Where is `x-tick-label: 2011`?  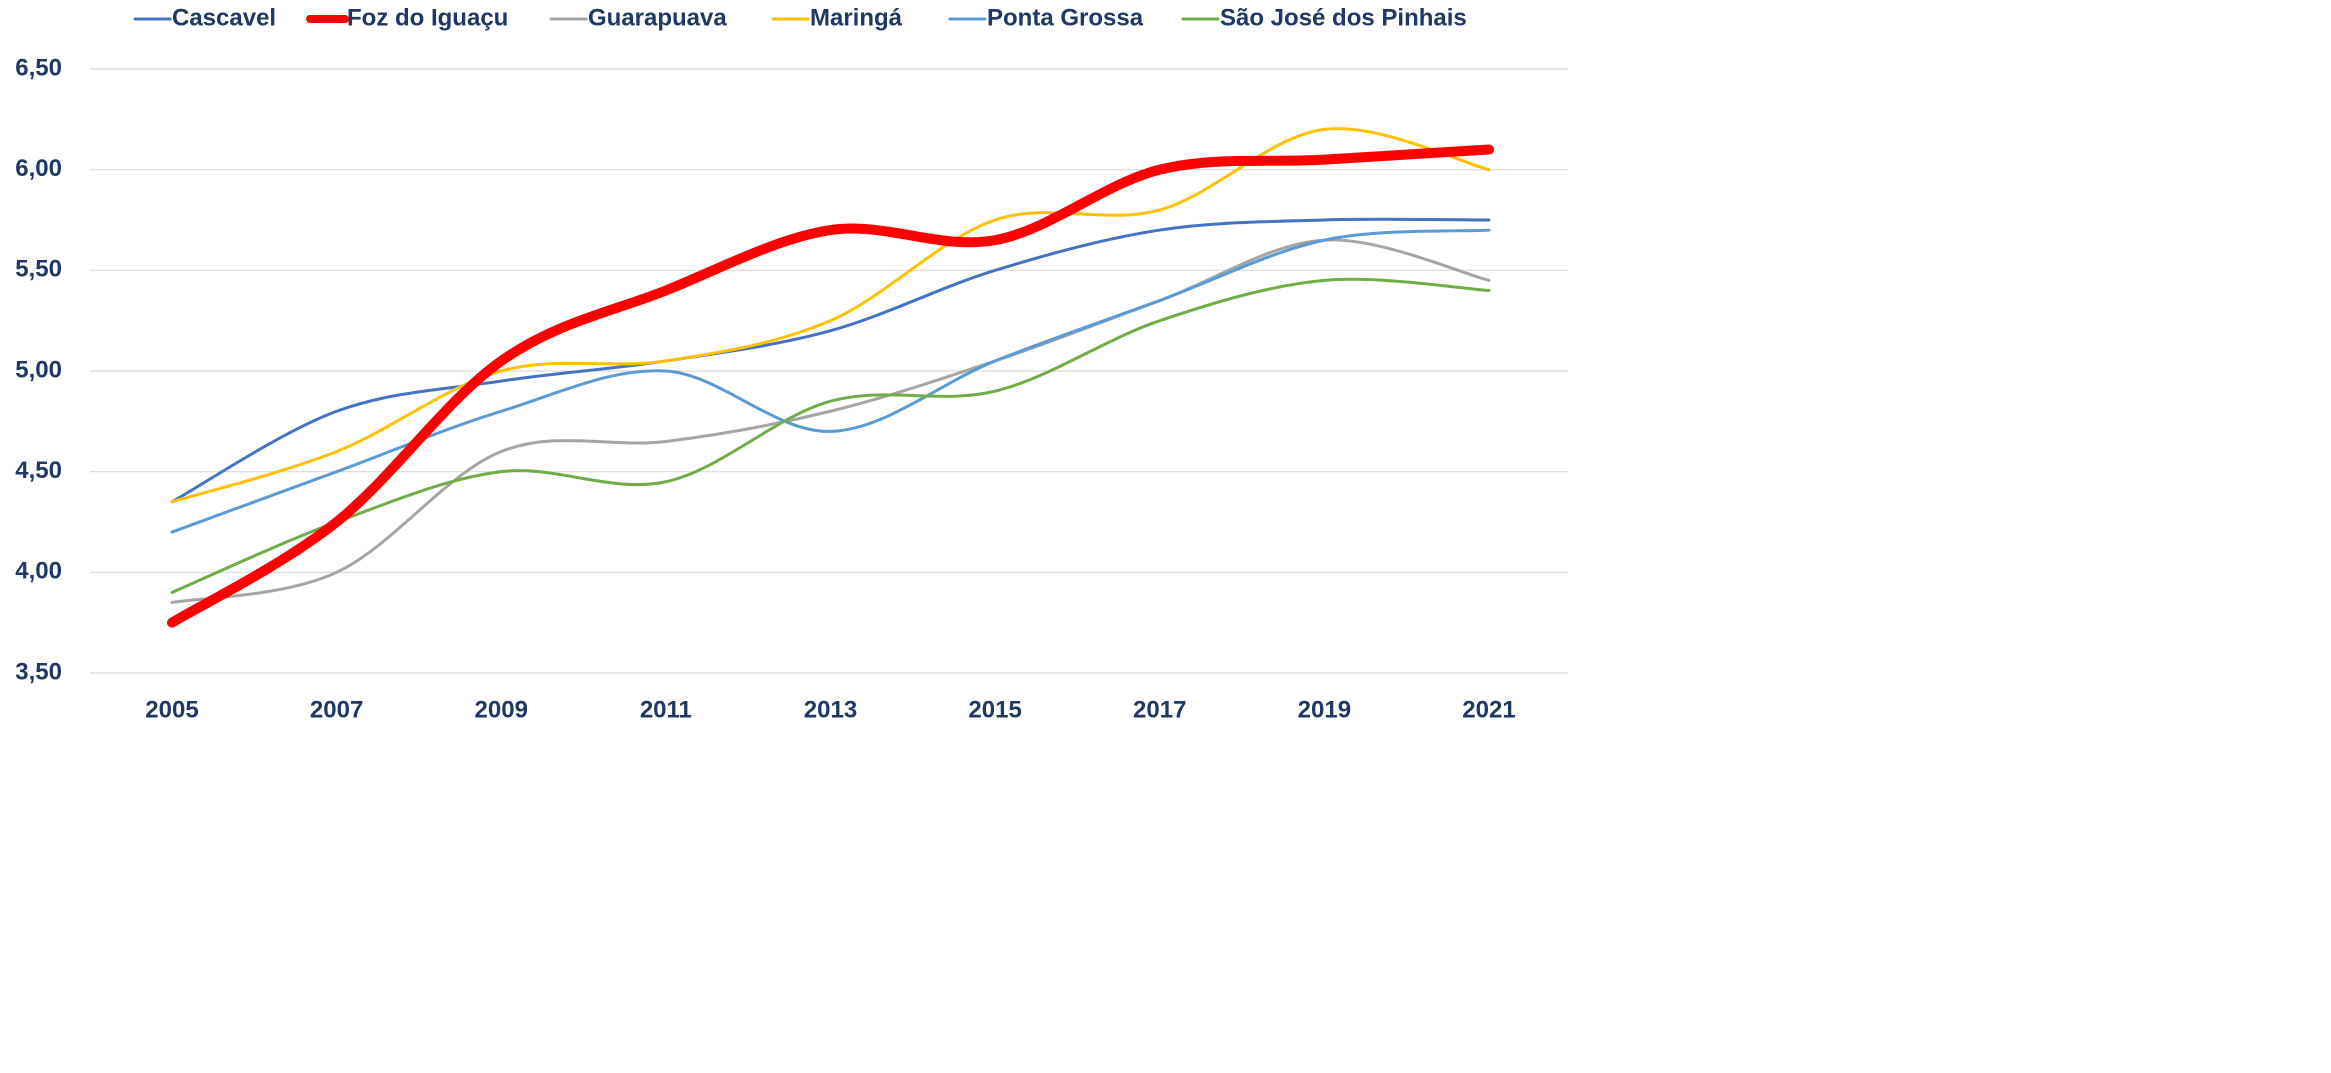
x-tick-label: 2011 is located at coordinates (666, 709).